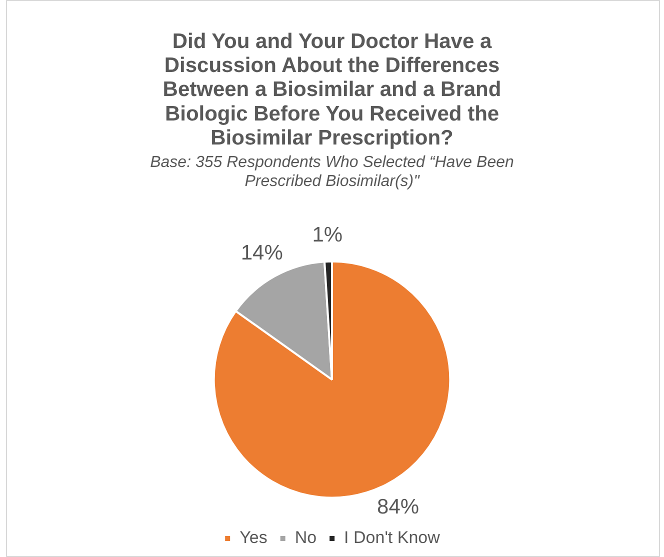  I want to click on legend-label: I Don't Know, so click(392, 538).